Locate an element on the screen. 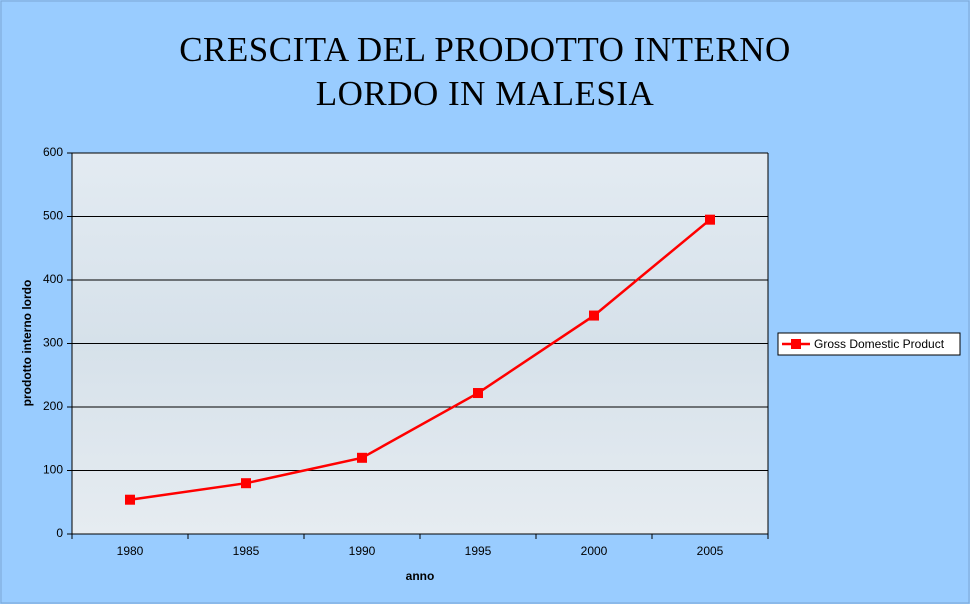 This screenshot has width=970, height=604. x-tick-label: 1985 is located at coordinates (246, 551).